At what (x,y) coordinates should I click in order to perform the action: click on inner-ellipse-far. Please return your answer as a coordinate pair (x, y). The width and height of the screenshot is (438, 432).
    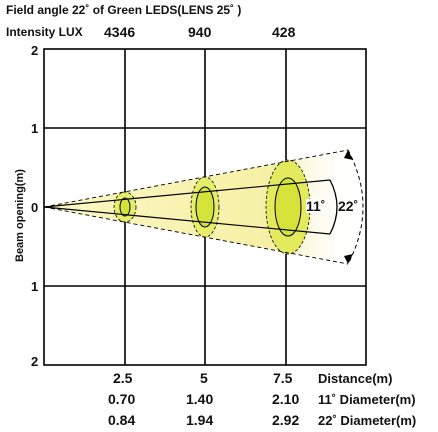
    Looking at the image, I should click on (288, 207).